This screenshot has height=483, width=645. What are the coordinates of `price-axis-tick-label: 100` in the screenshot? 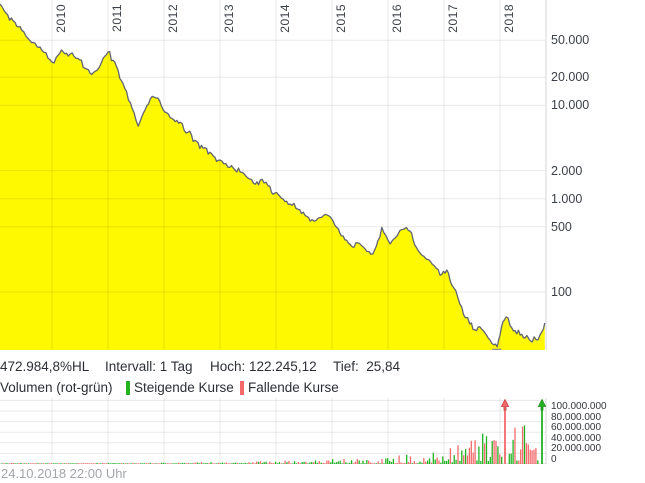 It's located at (561, 292).